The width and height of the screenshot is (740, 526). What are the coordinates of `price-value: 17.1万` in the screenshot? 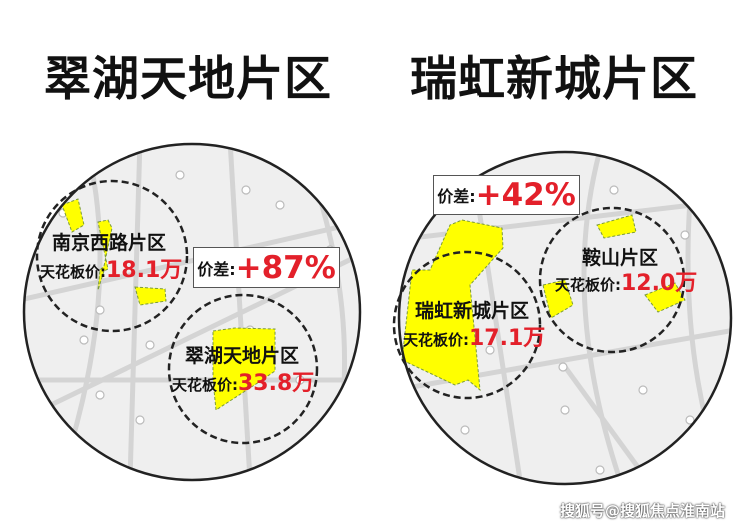 It's located at (507, 338).